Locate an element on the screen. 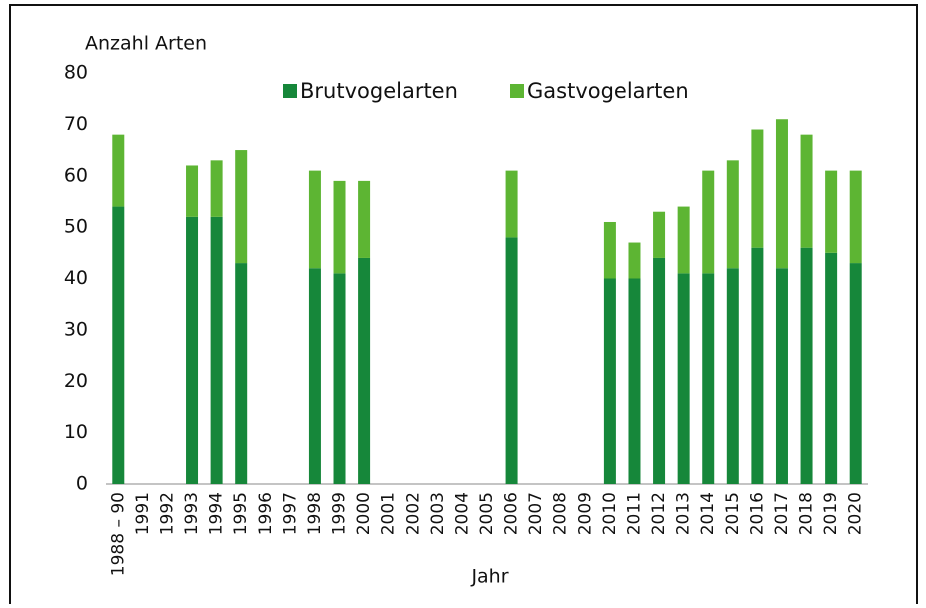 Image resolution: width=926 pixels, height=608 pixels. x-tick-label: 2008 is located at coordinates (561, 513).